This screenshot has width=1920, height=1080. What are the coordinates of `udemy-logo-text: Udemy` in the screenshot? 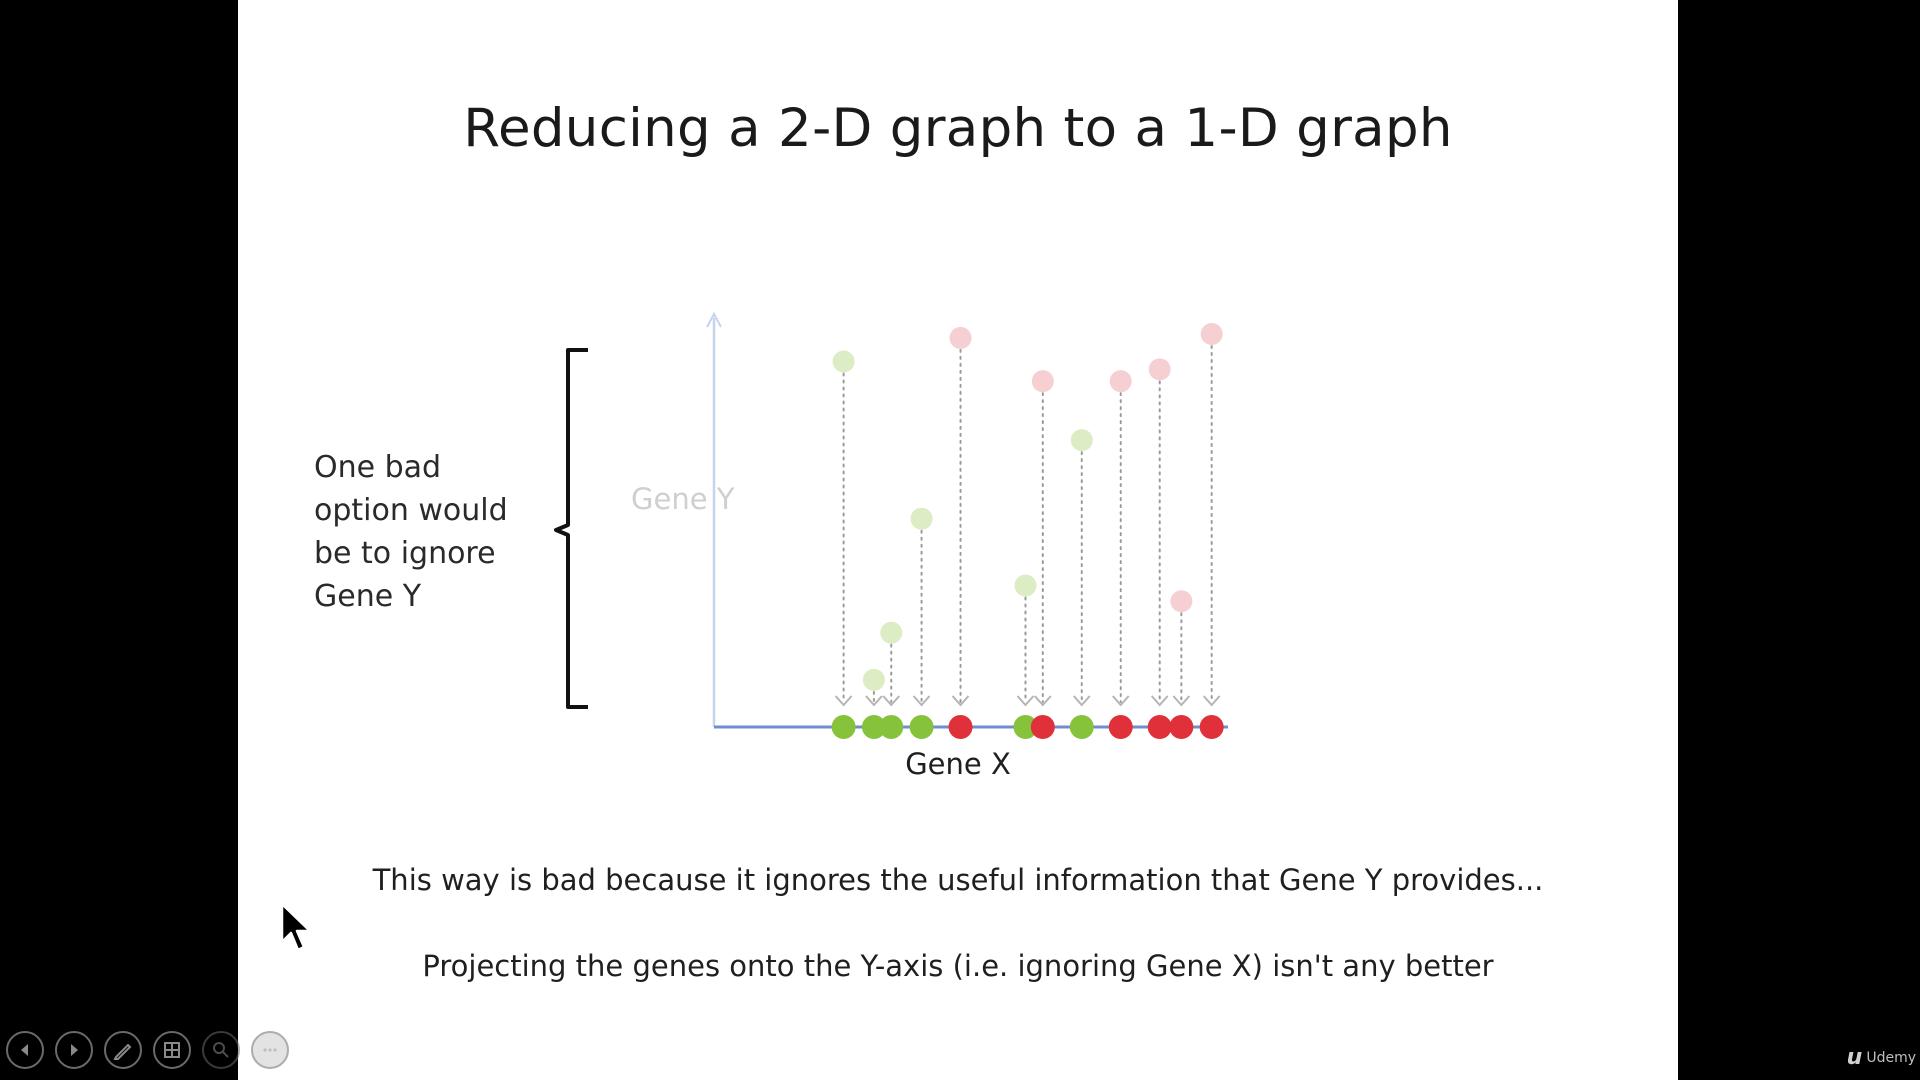 It's located at (1891, 1057).